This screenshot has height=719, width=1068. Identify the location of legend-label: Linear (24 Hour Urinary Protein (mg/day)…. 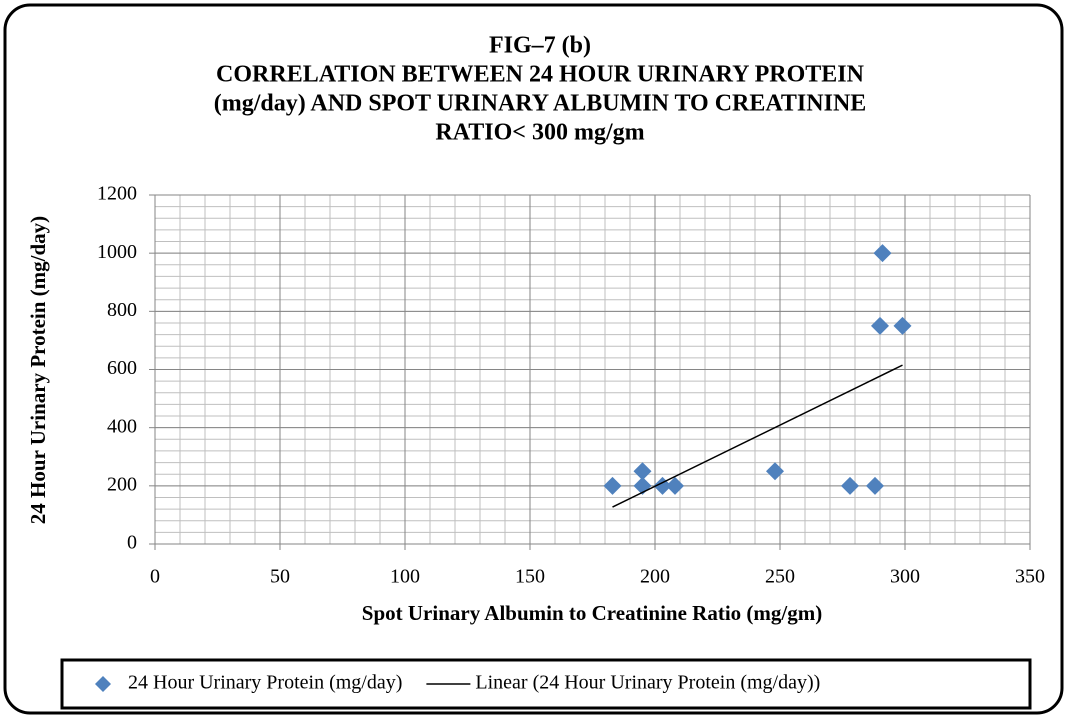
(647, 683).